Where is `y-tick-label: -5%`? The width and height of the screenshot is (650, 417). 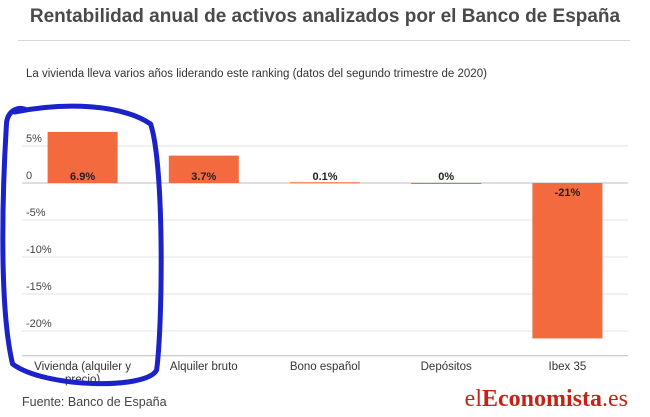
y-tick-label: -5% is located at coordinates (36, 213).